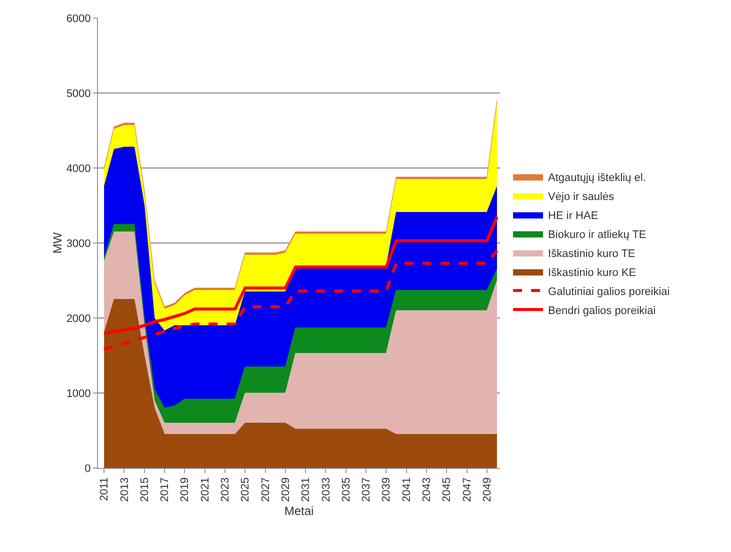 Image resolution: width=731 pixels, height=552 pixels. What do you see at coordinates (487, 489) in the screenshot?
I see `x-tick-label: 2049` at bounding box center [487, 489].